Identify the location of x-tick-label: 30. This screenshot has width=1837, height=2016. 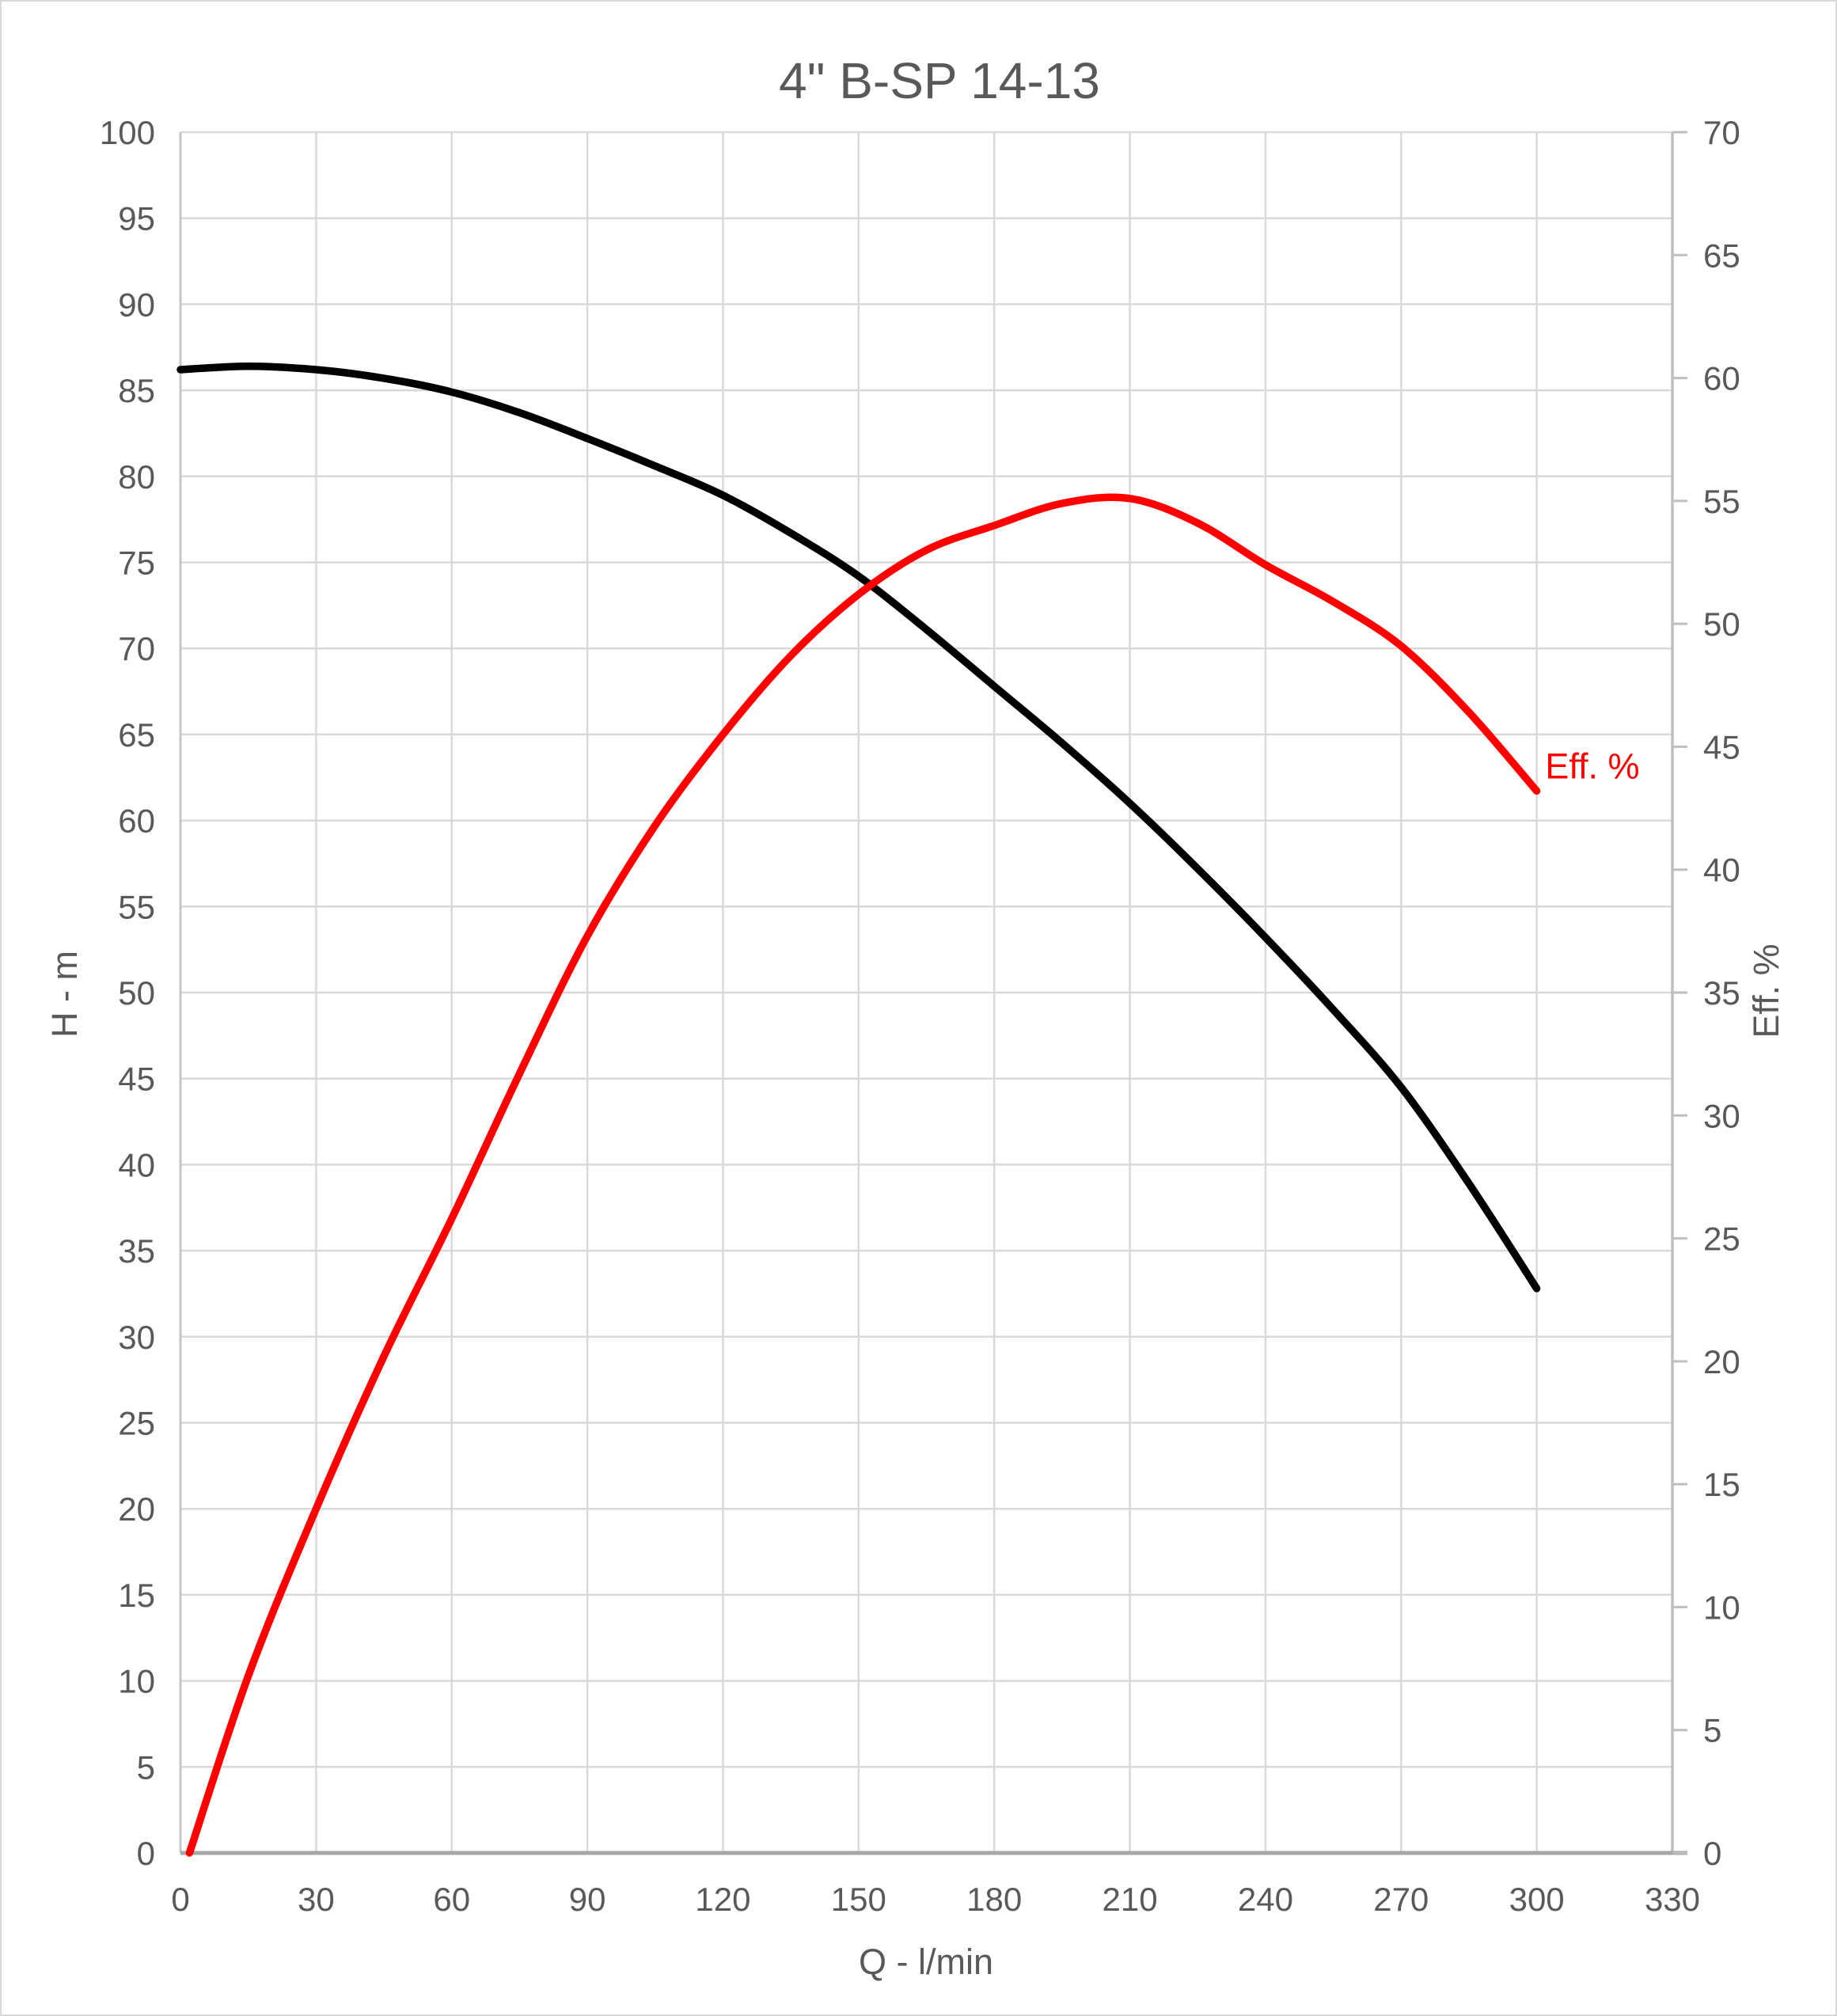
(316, 1899).